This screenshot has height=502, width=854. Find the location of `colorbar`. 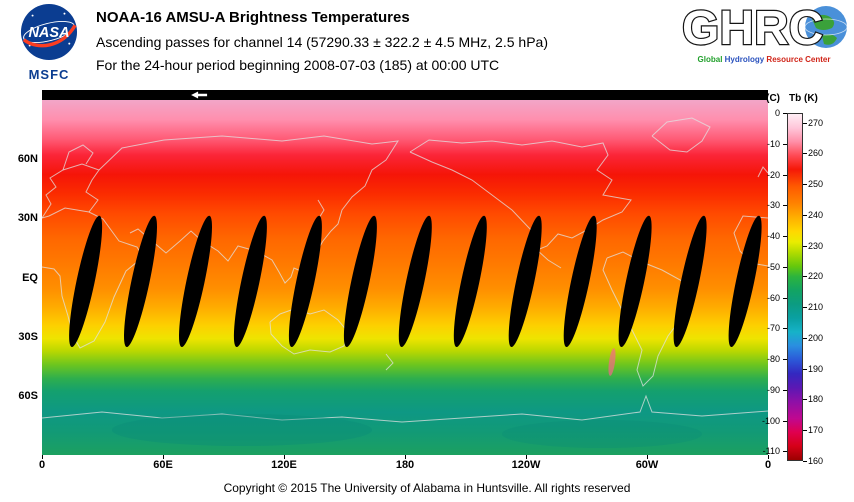

colorbar is located at coordinates (795, 287).